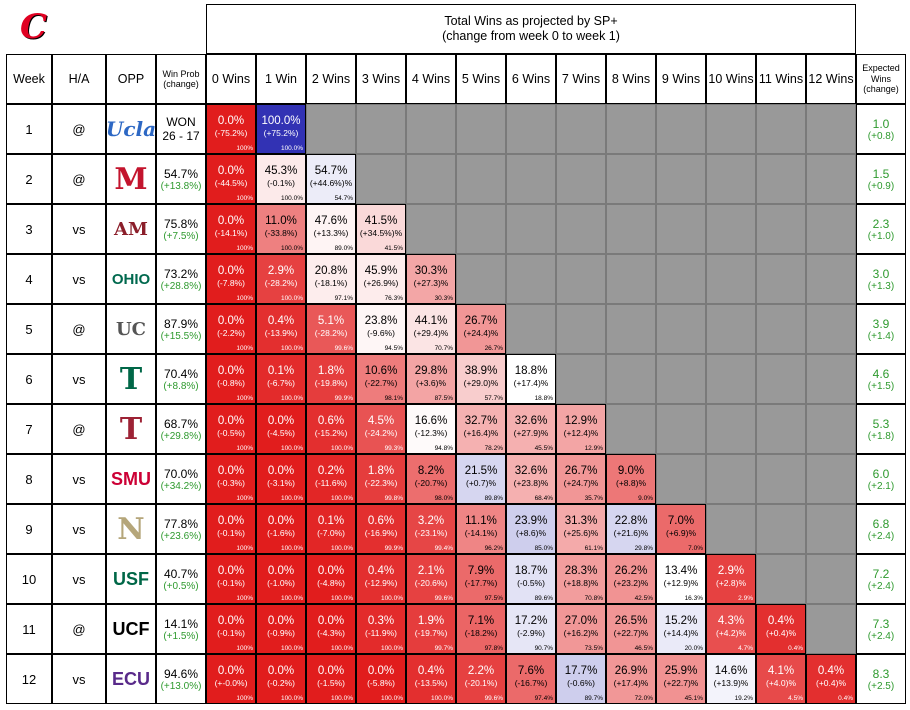 The height and width of the screenshot is (710, 910). Describe the element at coordinates (181, 679) in the screenshot. I see `win-probability: 94.6% (+13.0%)` at that location.